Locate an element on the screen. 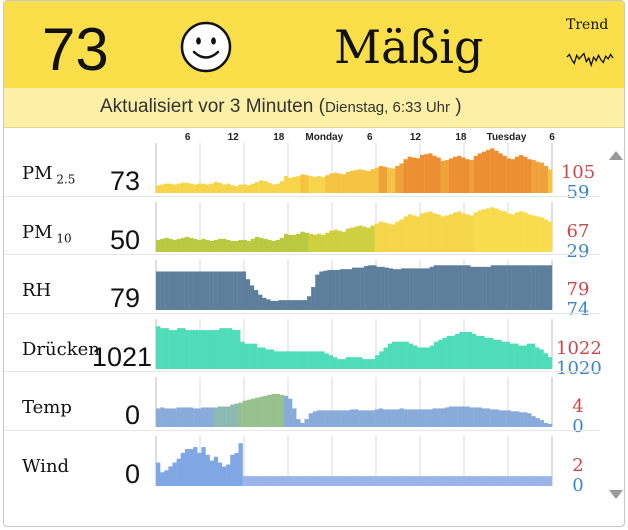  chart-pm10 is located at coordinates (354, 226).